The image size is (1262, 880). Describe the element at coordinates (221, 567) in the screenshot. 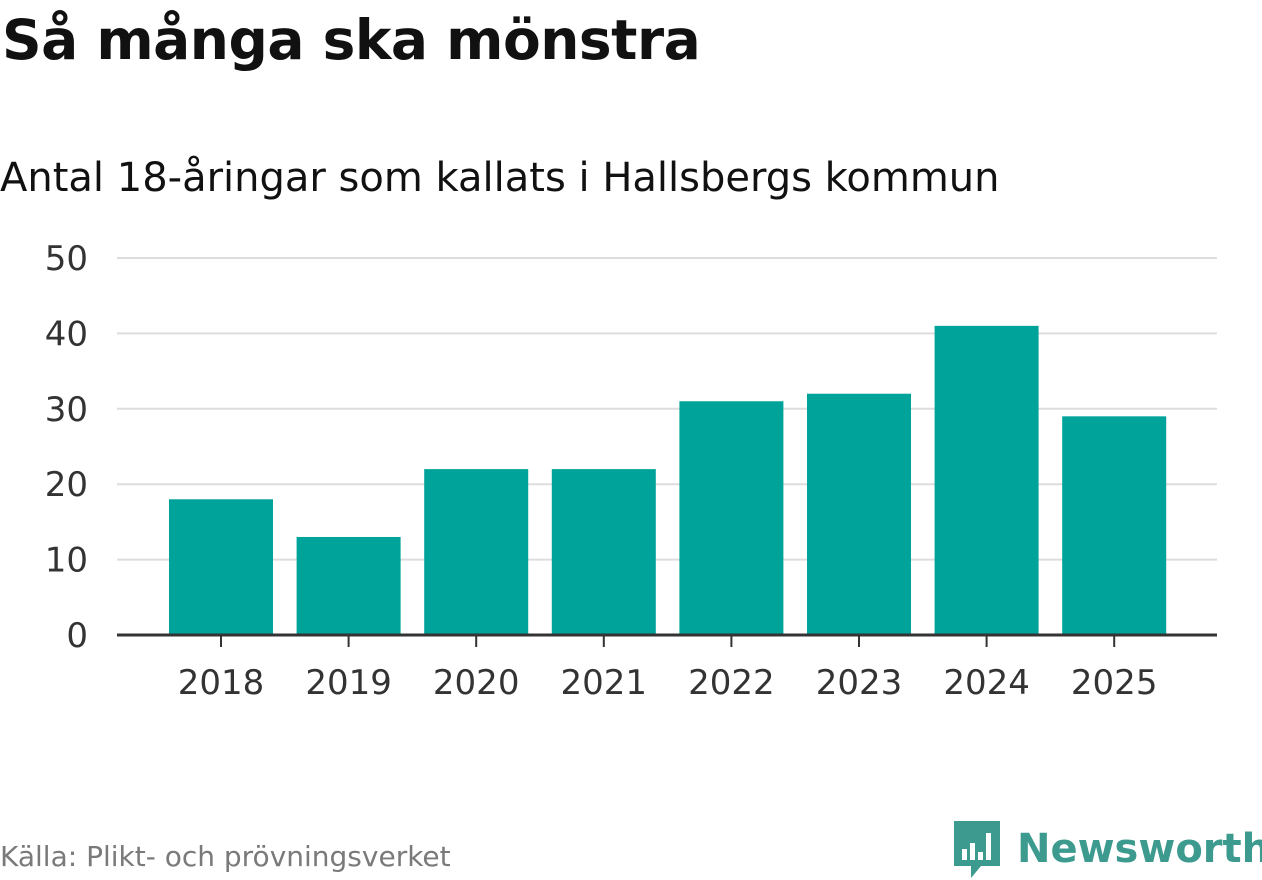

I see `bar-2018` at that location.